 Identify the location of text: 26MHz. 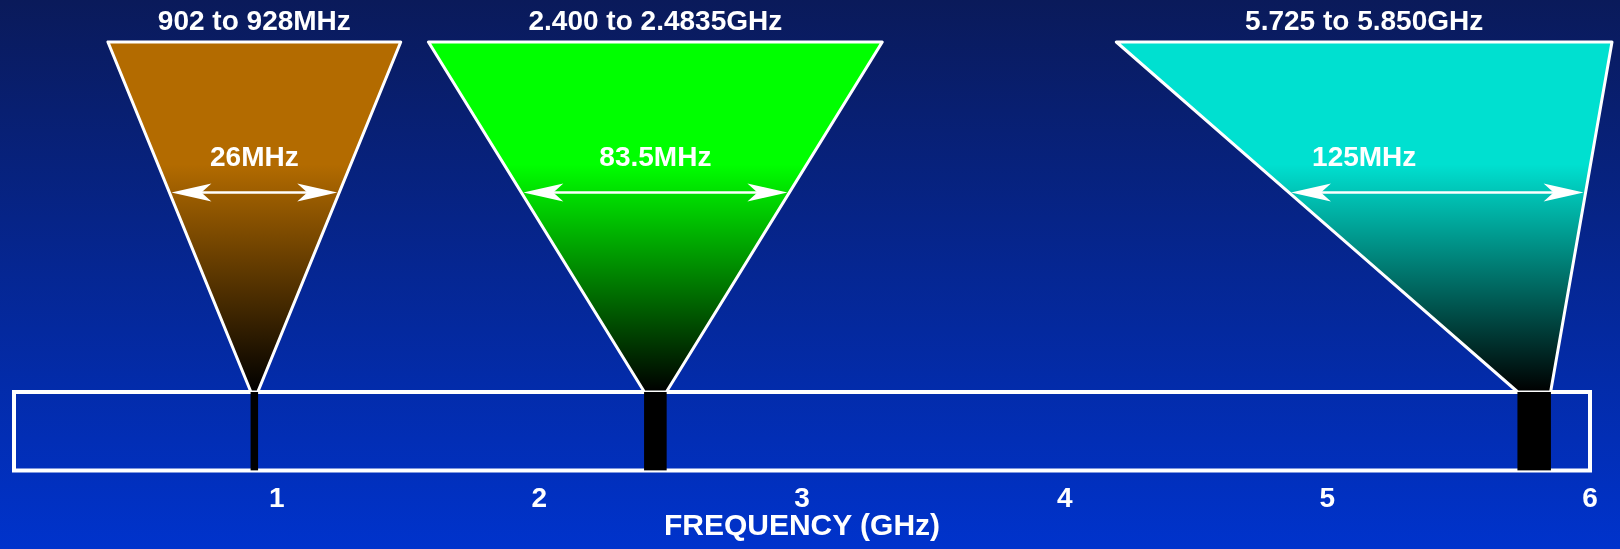
(254, 157).